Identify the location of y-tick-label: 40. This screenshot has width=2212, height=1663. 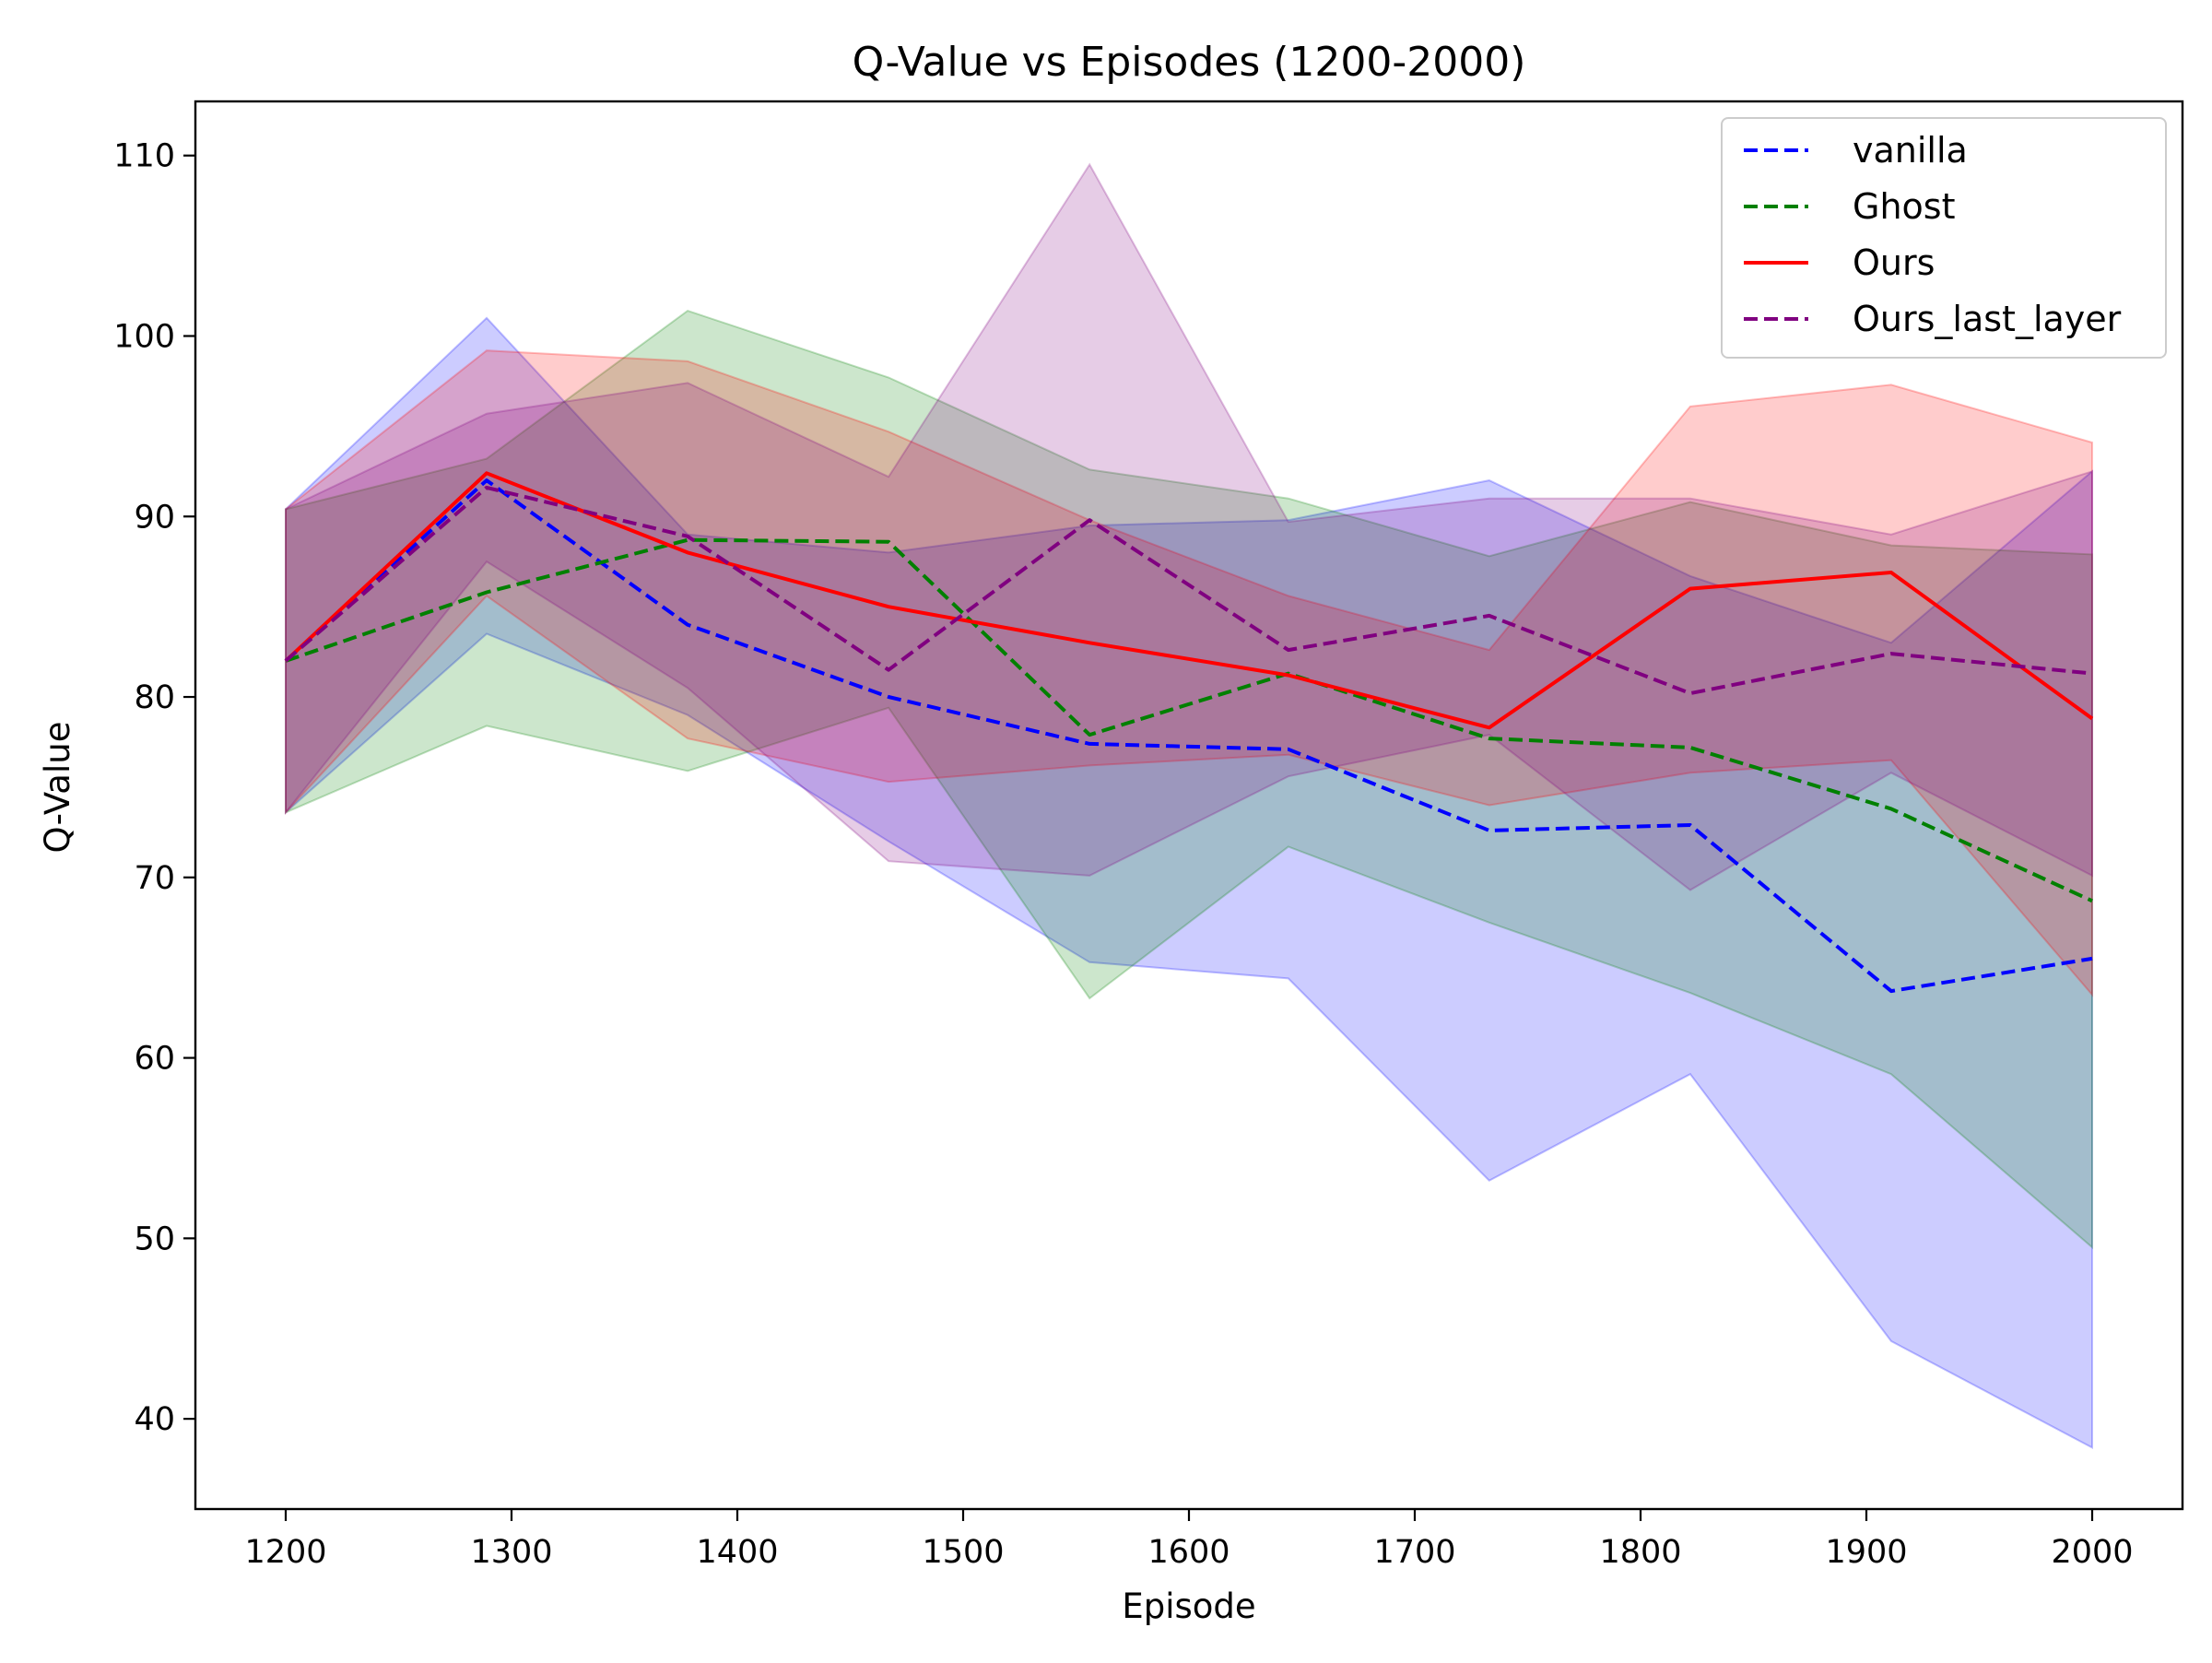
(154, 1419).